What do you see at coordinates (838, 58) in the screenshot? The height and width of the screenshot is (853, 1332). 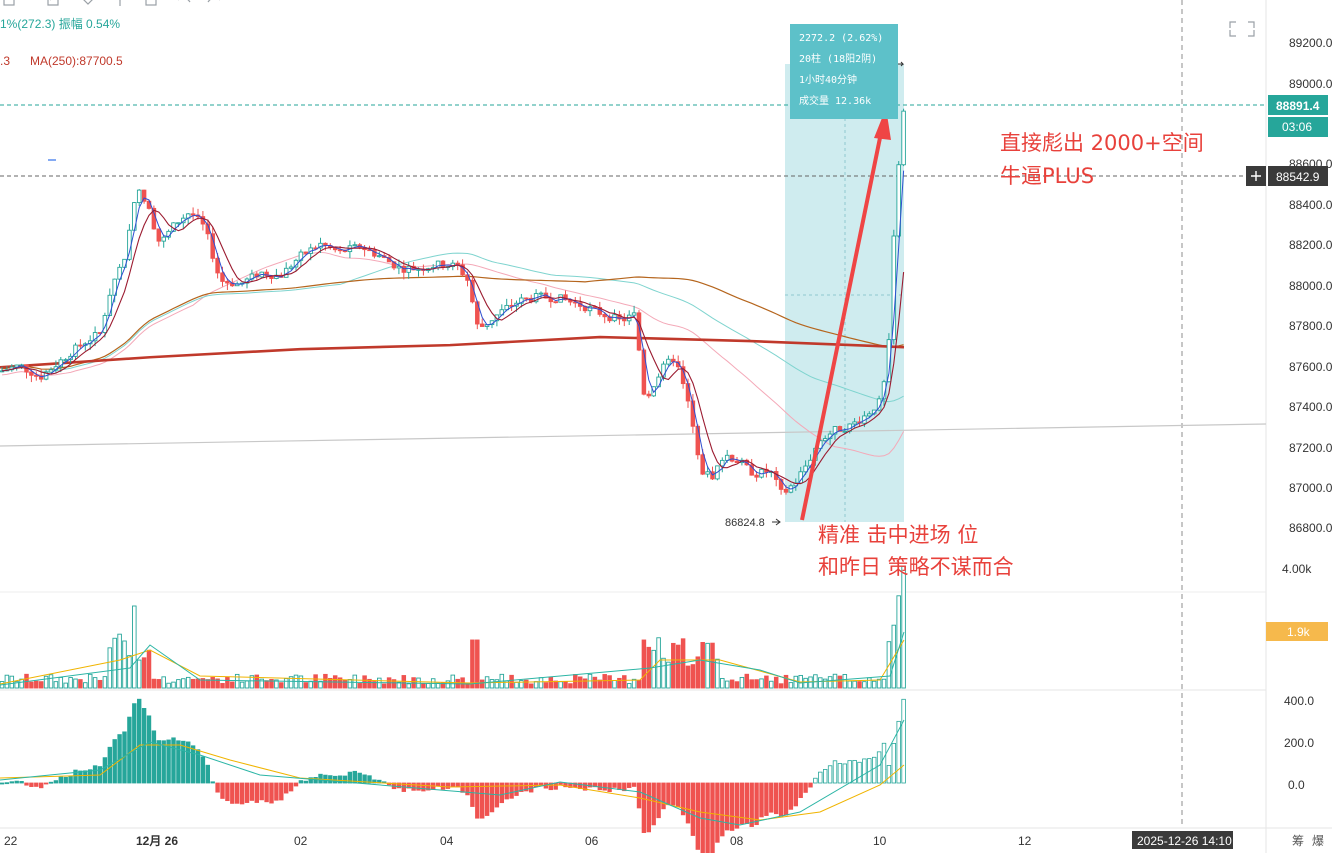 I see `tooltip-bars: 20柱 (18阳2阴)` at bounding box center [838, 58].